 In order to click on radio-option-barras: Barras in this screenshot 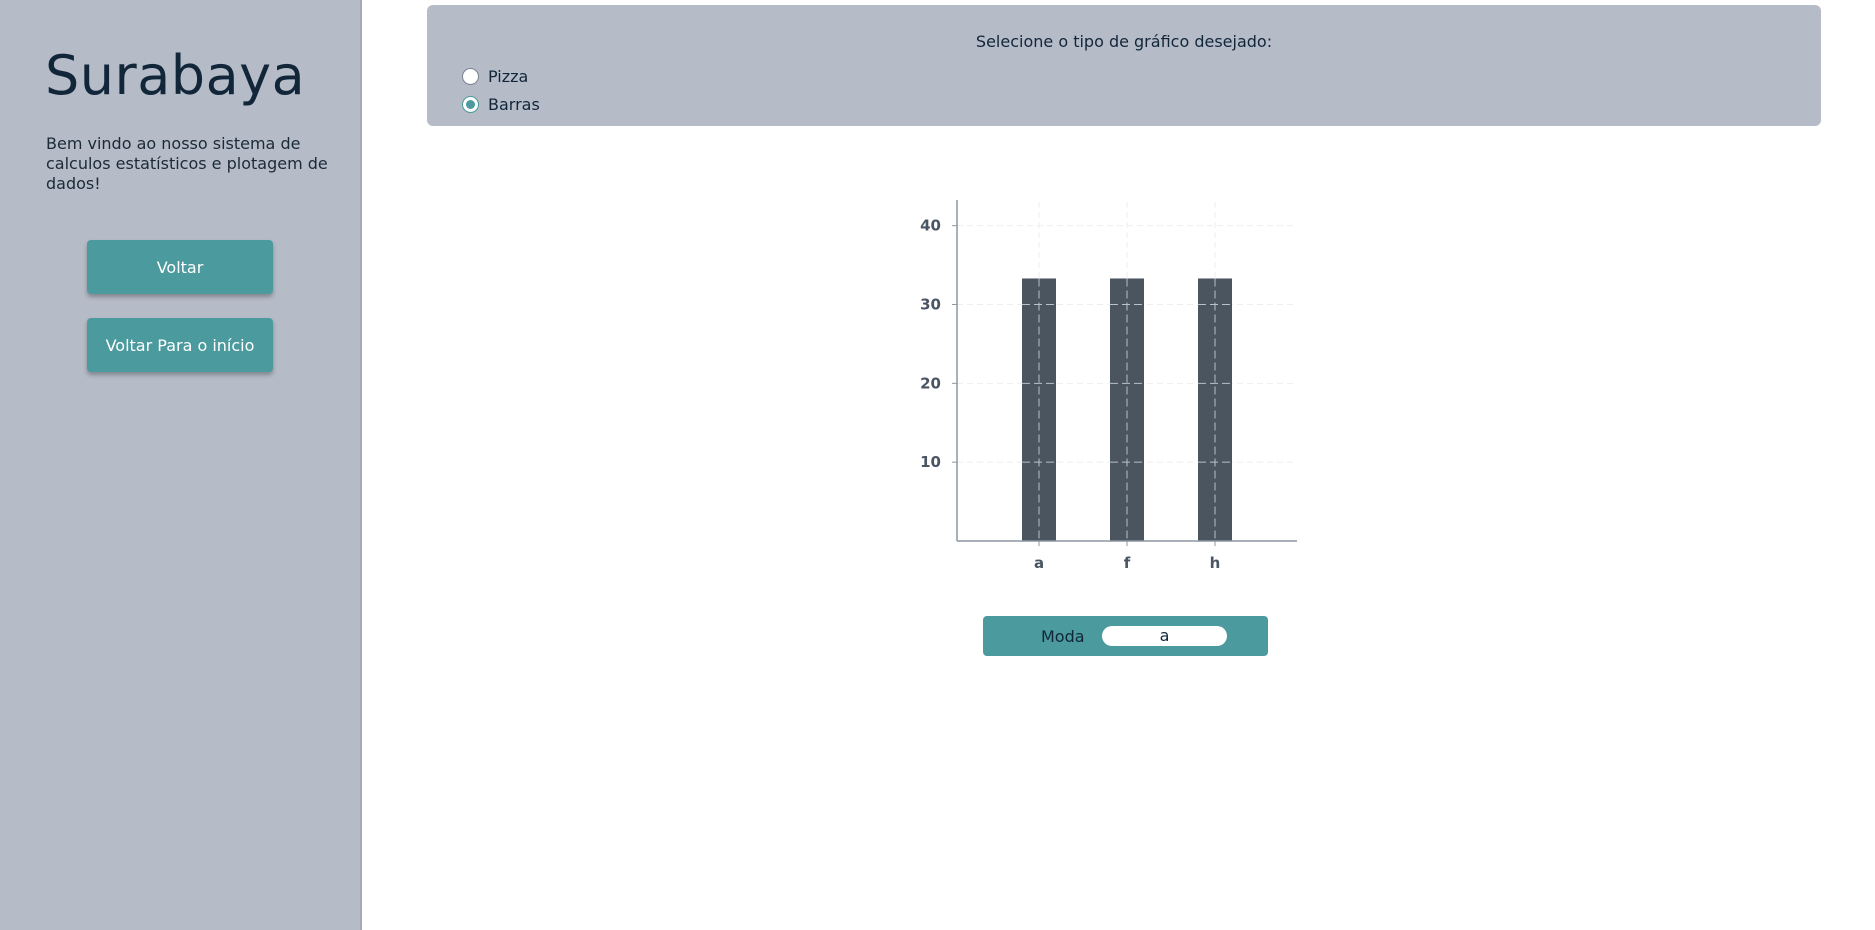, I will do `click(501, 104)`.